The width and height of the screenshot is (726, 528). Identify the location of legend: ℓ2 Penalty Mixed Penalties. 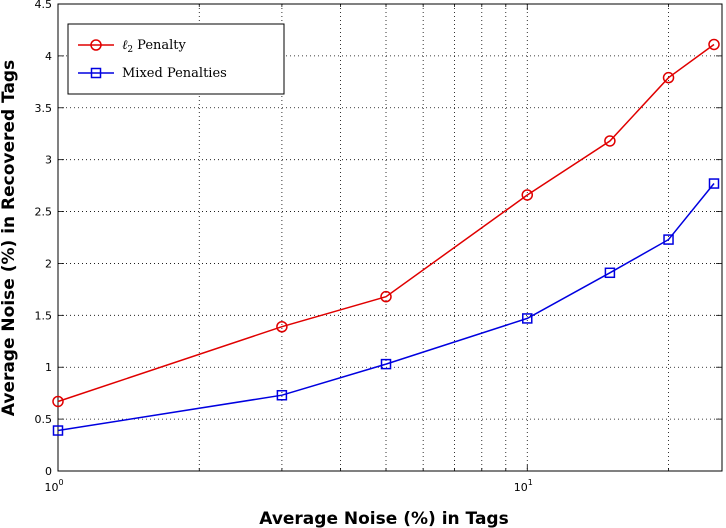
(176, 59).